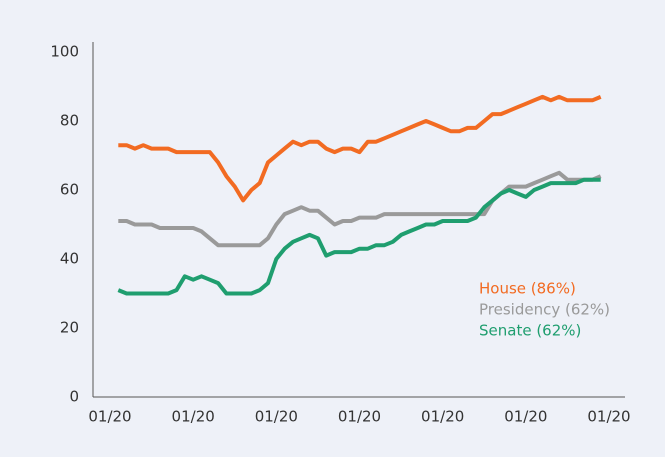 The image size is (665, 457). I want to click on legend-label: Senate (62%), so click(530, 331).